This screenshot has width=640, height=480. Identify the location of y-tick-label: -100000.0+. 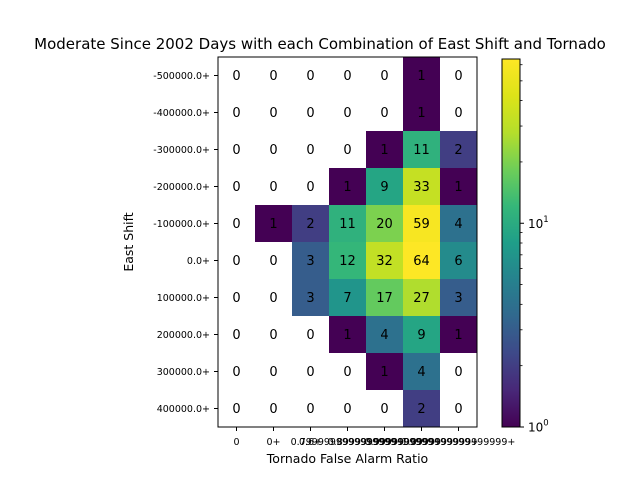
(181, 224).